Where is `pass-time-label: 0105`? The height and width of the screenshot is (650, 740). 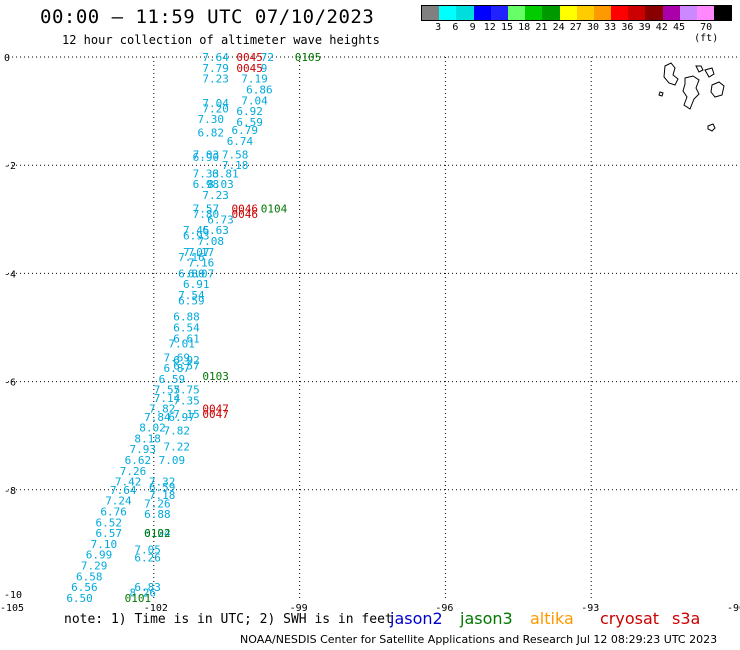
pass-time-label: 0105 is located at coordinates (308, 57).